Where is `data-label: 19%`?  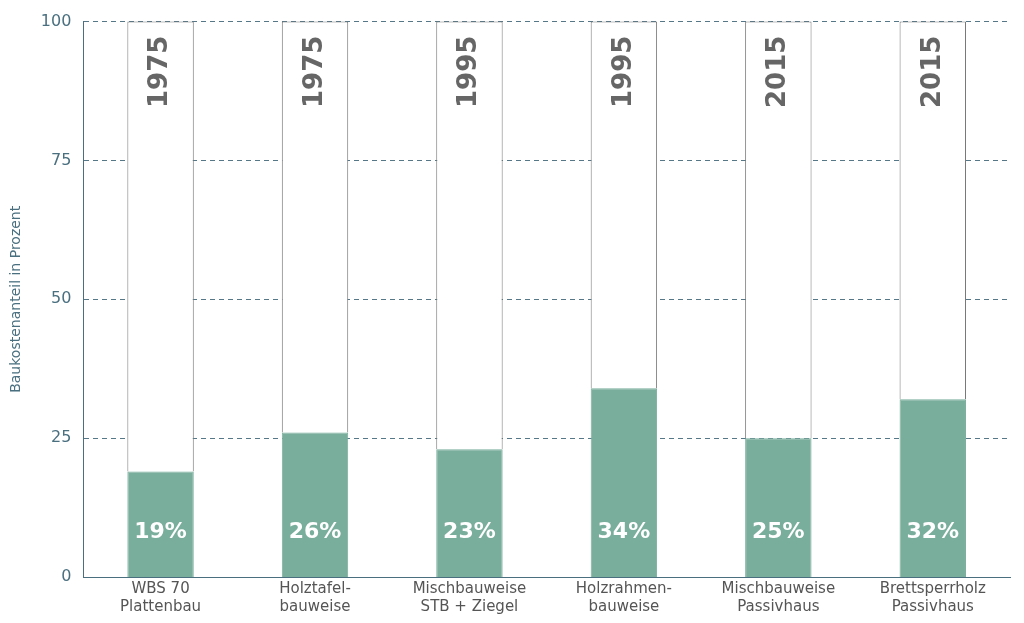 data-label: 19% is located at coordinates (160, 530).